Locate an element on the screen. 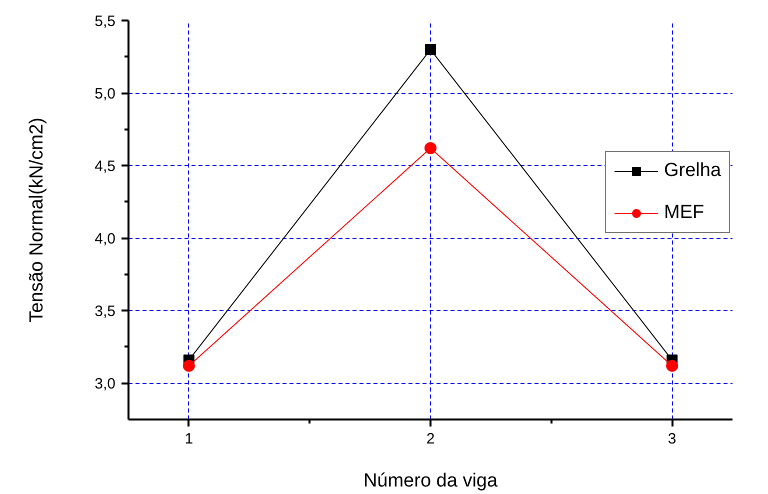 The height and width of the screenshot is (494, 768). legend-label: MEF is located at coordinates (684, 213).